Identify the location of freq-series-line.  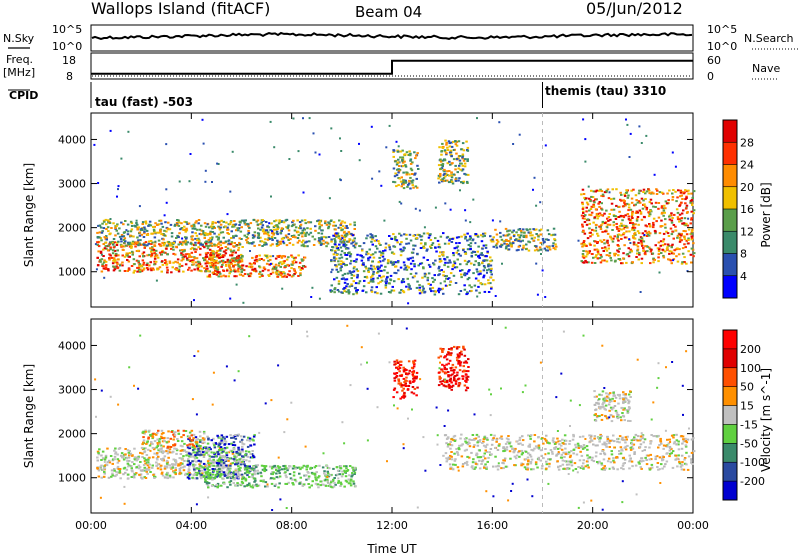
(392, 67).